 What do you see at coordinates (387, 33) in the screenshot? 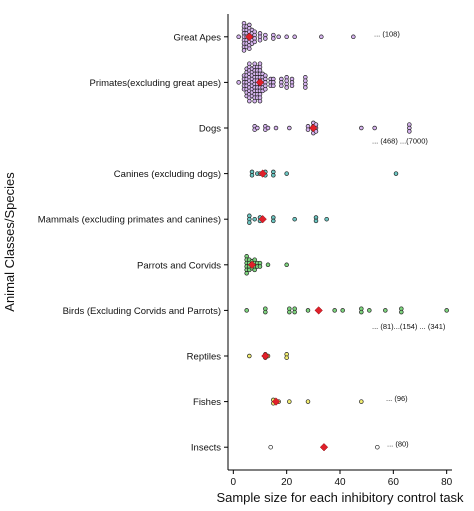
I see `outlier-annotation: ... (108)` at bounding box center [387, 33].